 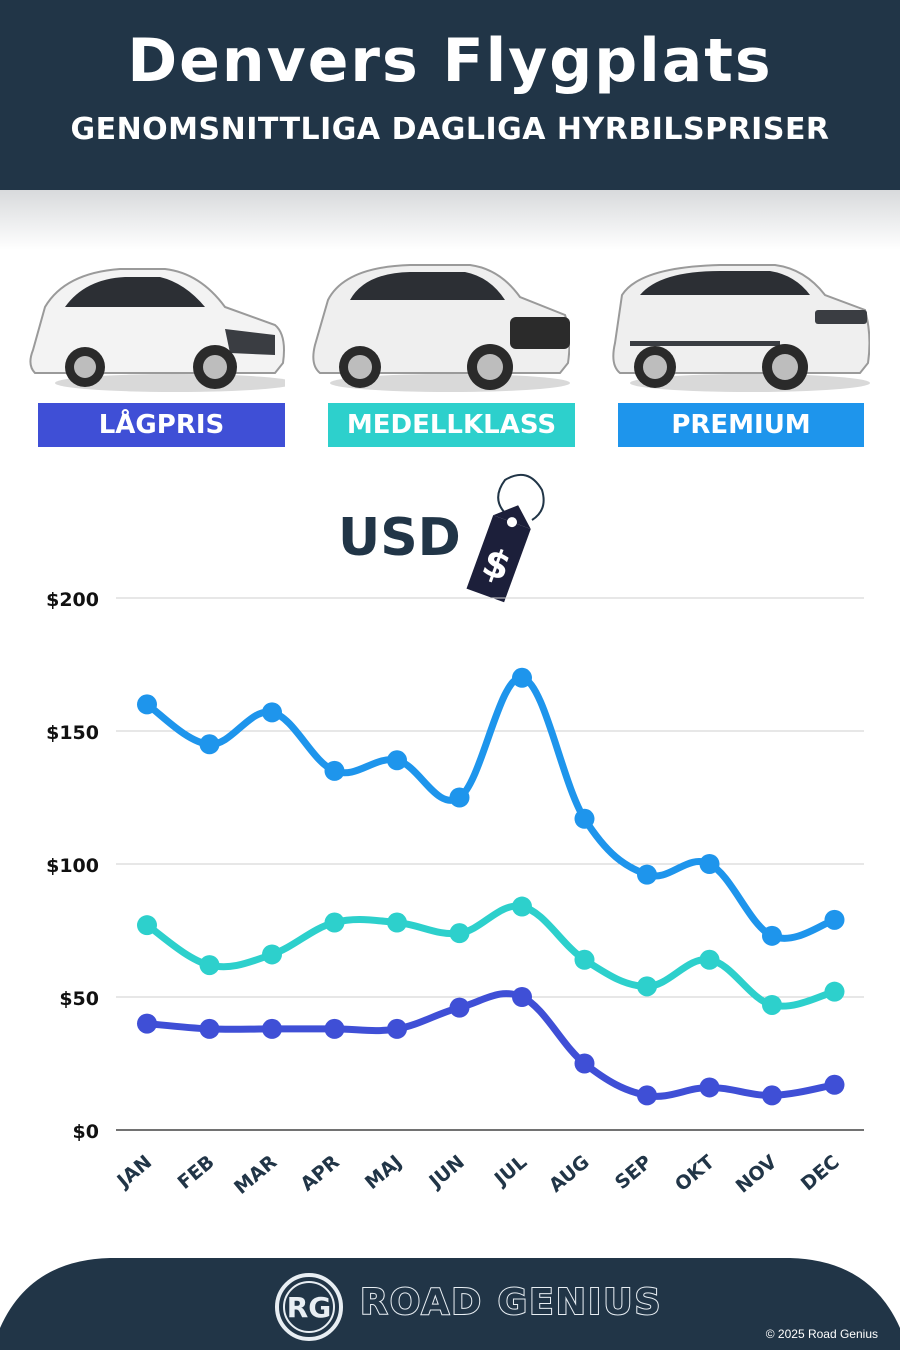 I want to click on premium-car-image, so click(x=741, y=328).